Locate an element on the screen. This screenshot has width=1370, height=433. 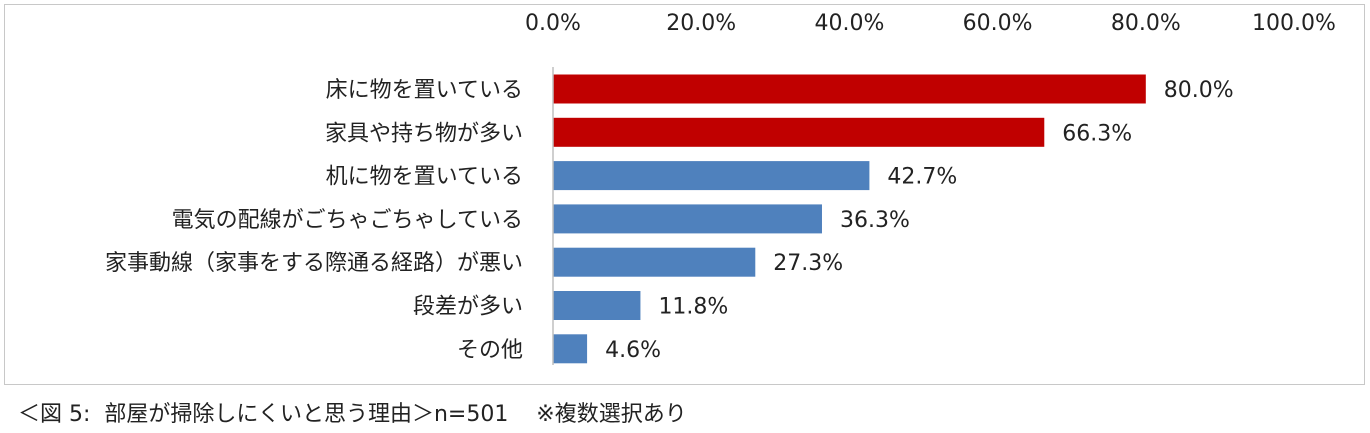
category-label: 床に物を置いている is located at coordinates (424, 90).